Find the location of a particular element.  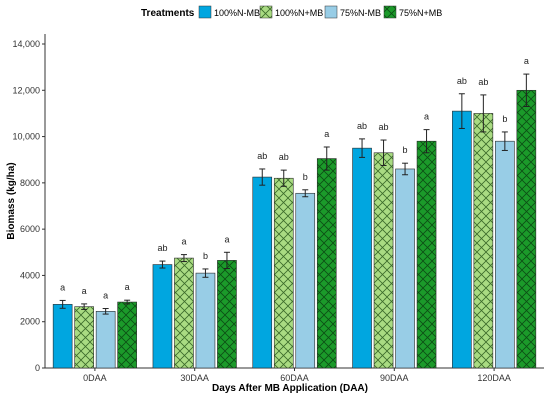

x-axis-ticks: 0DAA 30DAA 60DAA 90DAA 120DAA is located at coordinates (297, 375).